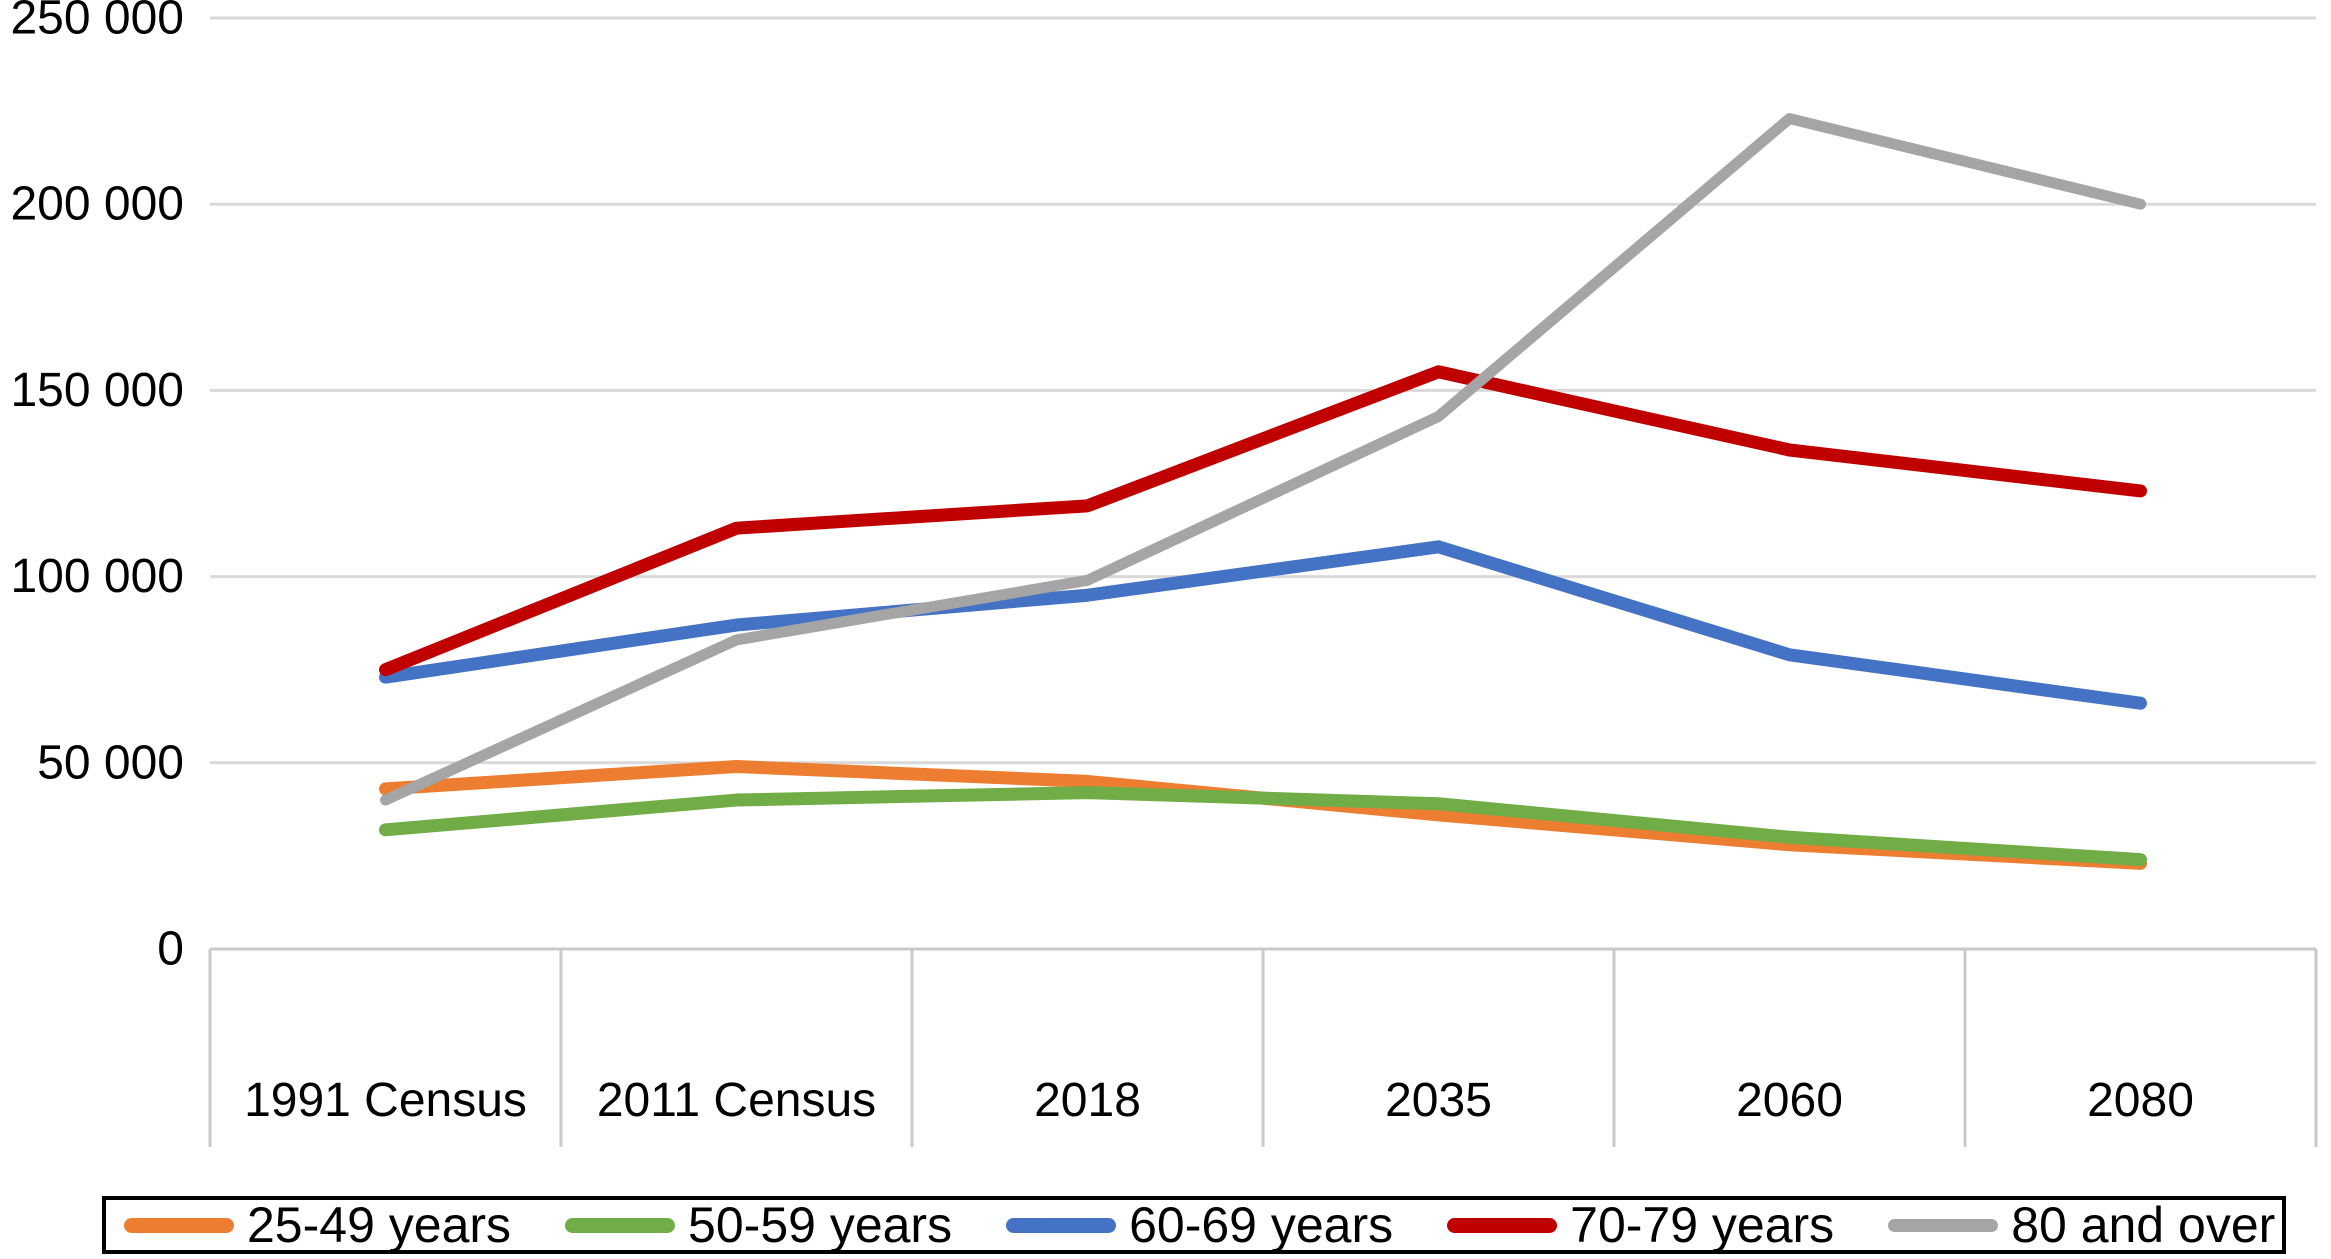  I want to click on legend-item-label: 60-69 years, so click(1261, 1225).